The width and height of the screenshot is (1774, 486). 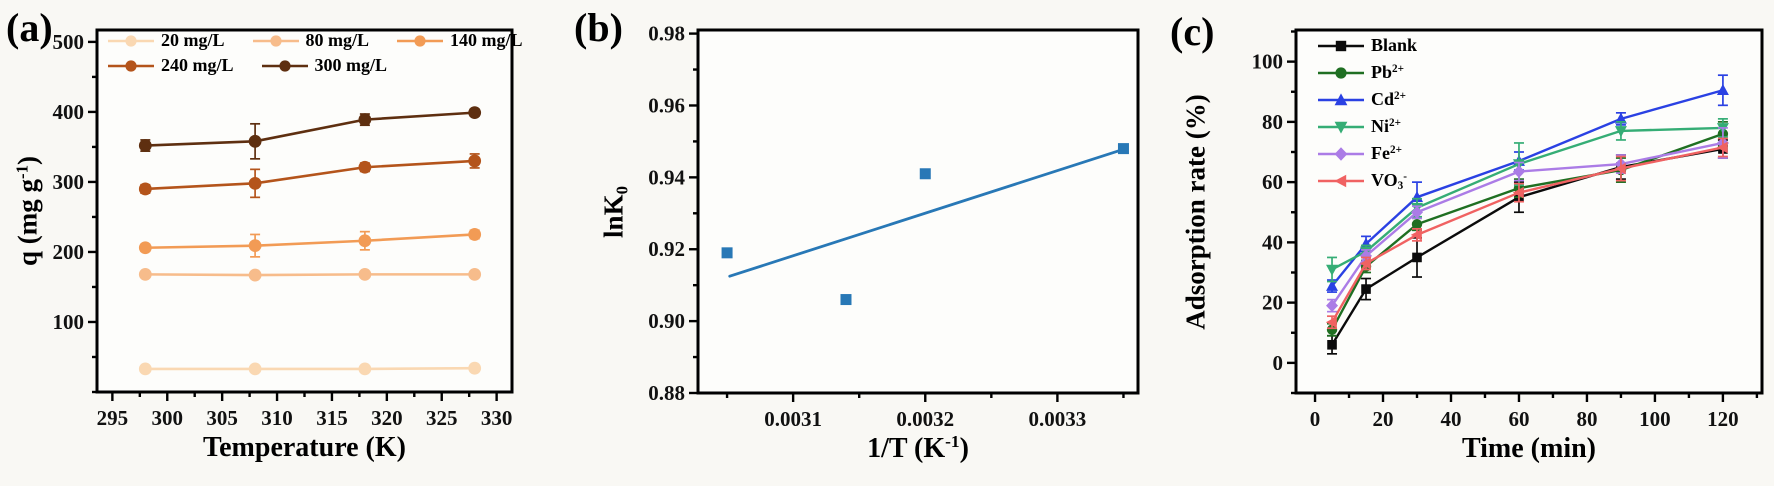 What do you see at coordinates (906, 448) in the screenshot?
I see `text-segment: 1/T (K` at bounding box center [906, 448].